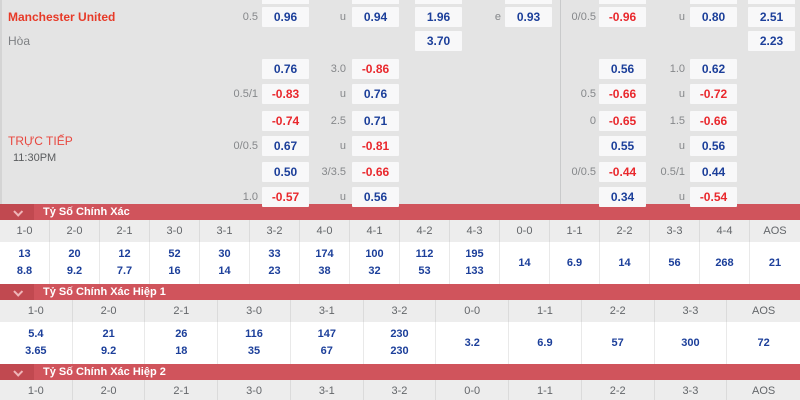 The width and height of the screenshot is (800, 400). Describe the element at coordinates (400, 212) in the screenshot. I see `section-header: Tỷ Số Chính Xác` at that location.